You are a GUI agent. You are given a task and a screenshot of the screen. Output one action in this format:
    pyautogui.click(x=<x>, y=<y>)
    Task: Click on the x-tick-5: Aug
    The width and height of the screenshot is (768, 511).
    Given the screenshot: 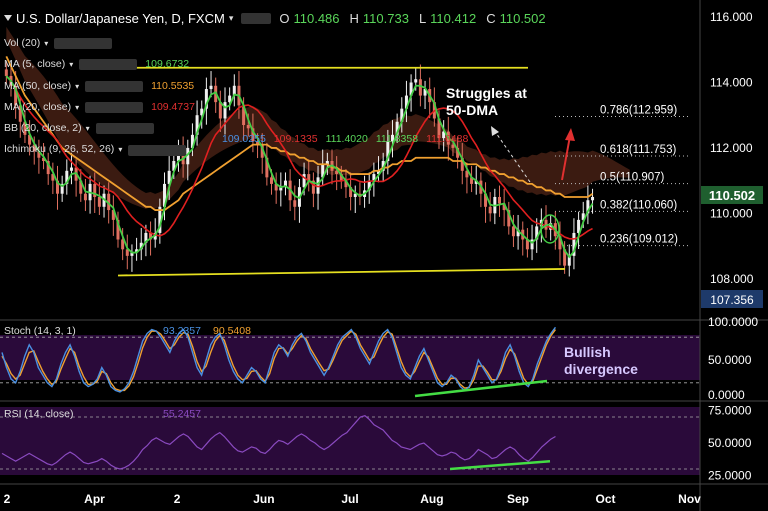 What is the action you would take?
    pyautogui.click(x=431, y=499)
    